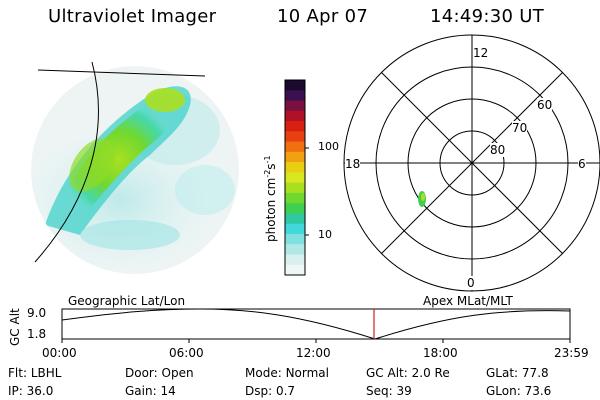 The image size is (600, 400). I want to click on timeline-y-axis-label: GC Alt, so click(15, 327).